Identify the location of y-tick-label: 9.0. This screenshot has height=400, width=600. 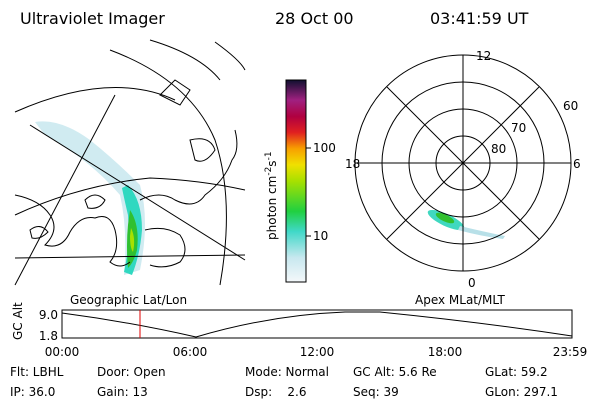
(48, 315).